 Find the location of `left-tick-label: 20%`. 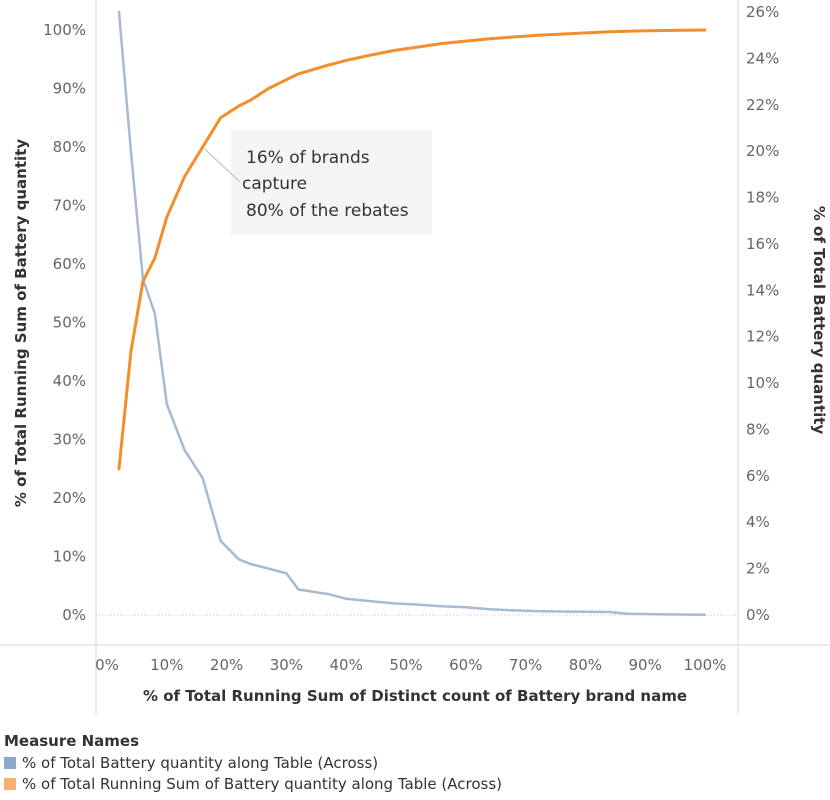

left-tick-label: 20% is located at coordinates (69, 498).